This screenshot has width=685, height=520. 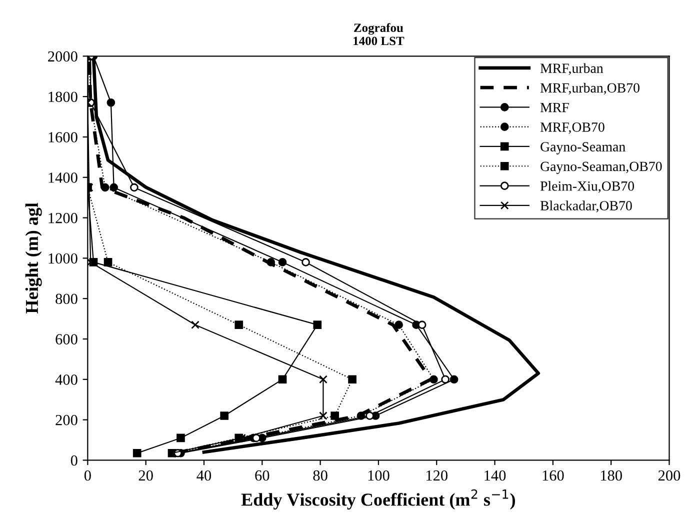 What do you see at coordinates (586, 206) in the screenshot?
I see `legend-label: Blackadar,OB70` at bounding box center [586, 206].